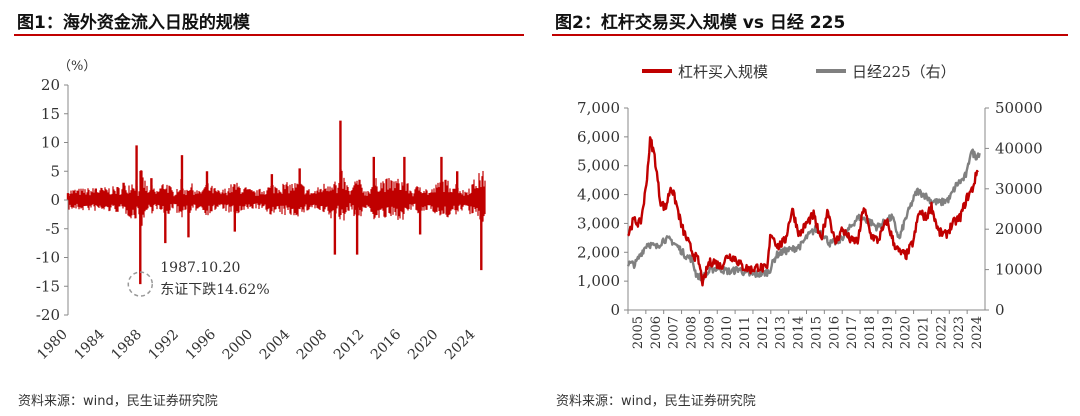 The image size is (1080, 416). What do you see at coordinates (598, 281) in the screenshot?
I see `left-tick-label: 1,000` at bounding box center [598, 281].